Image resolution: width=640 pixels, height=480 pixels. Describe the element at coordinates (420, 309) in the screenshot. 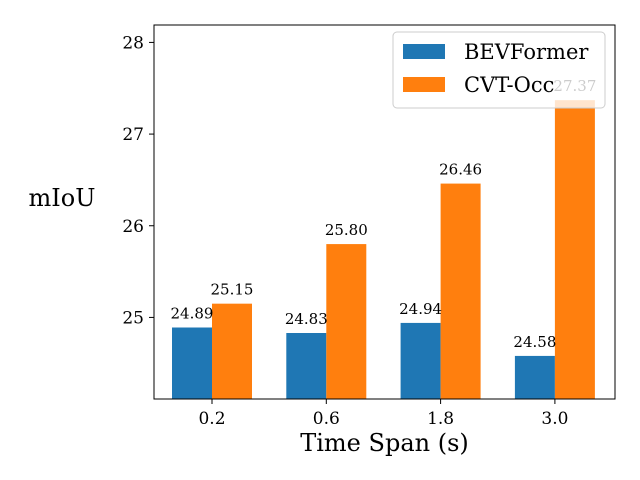

I see `data-label: 24.94` at that location.